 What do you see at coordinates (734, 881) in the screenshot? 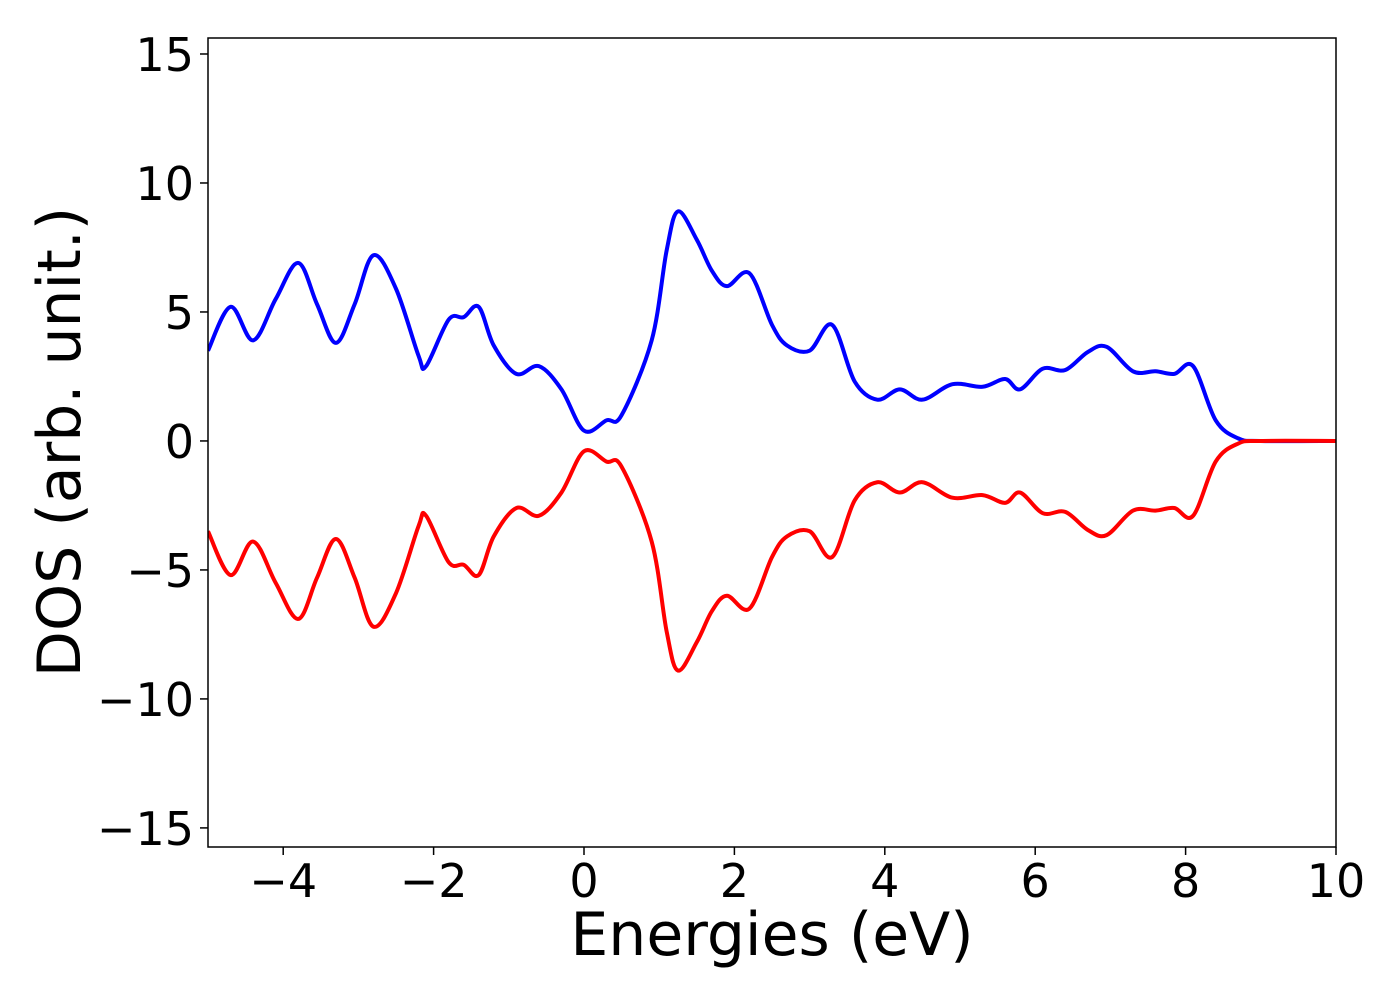
I see `x-tick-label: 2` at bounding box center [734, 881].